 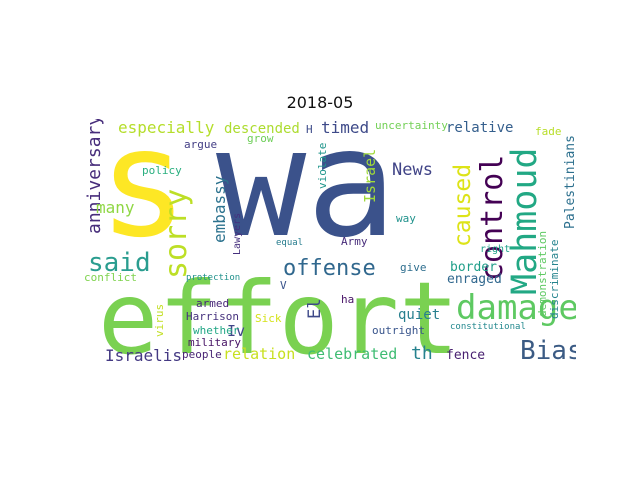 I want to click on cloud-word: Sick, so click(x=268, y=318).